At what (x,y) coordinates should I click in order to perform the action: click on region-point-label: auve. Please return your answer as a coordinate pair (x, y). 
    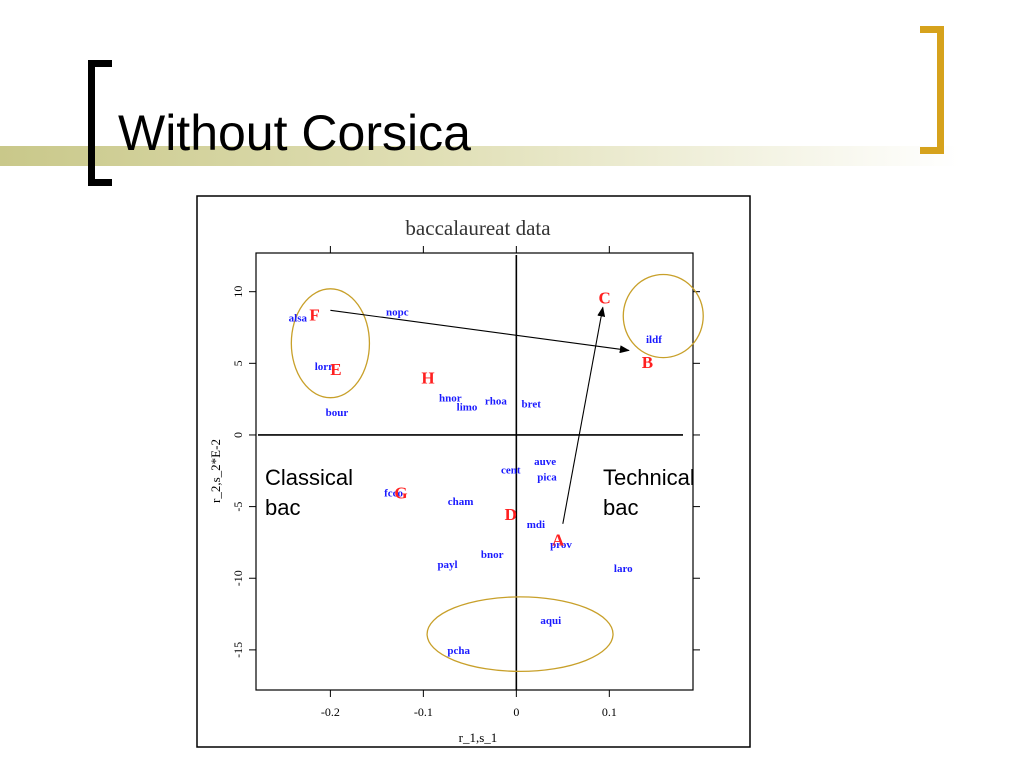
    Looking at the image, I should click on (545, 462).